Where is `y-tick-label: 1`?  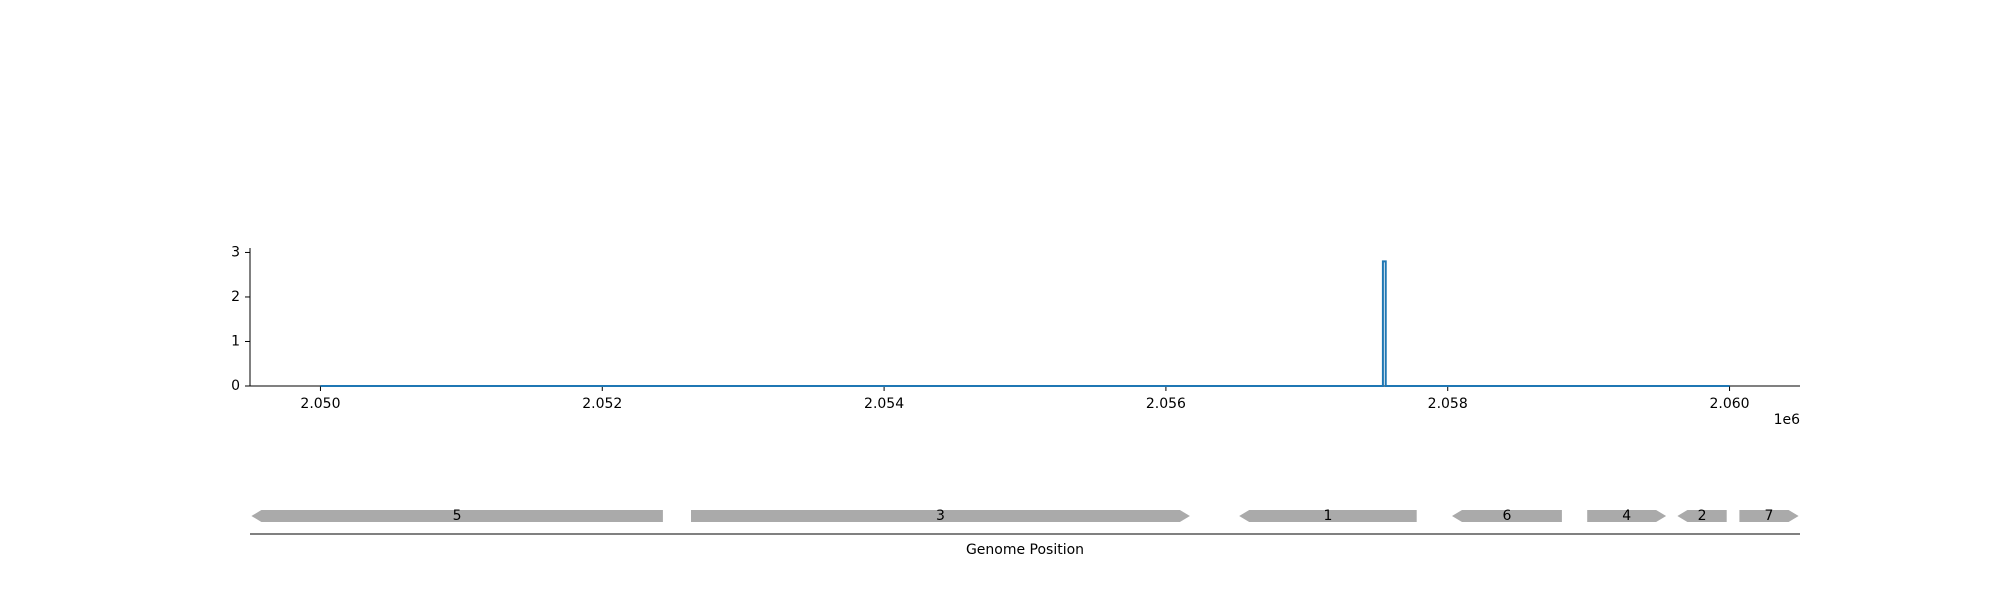 y-tick-label: 1 is located at coordinates (235, 341).